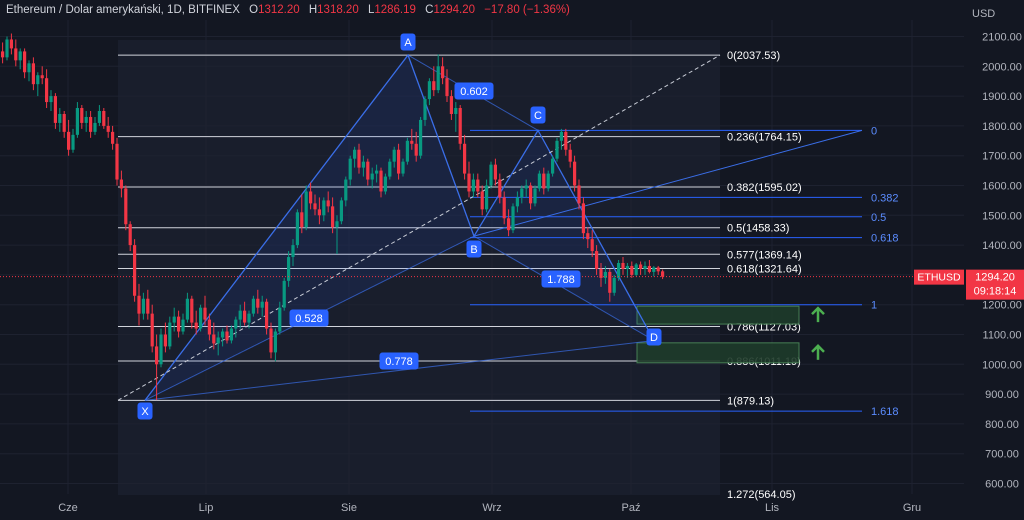 The image size is (1024, 520). What do you see at coordinates (668, 183) in the screenshot?
I see `extension-trend-line` at bounding box center [668, 183].